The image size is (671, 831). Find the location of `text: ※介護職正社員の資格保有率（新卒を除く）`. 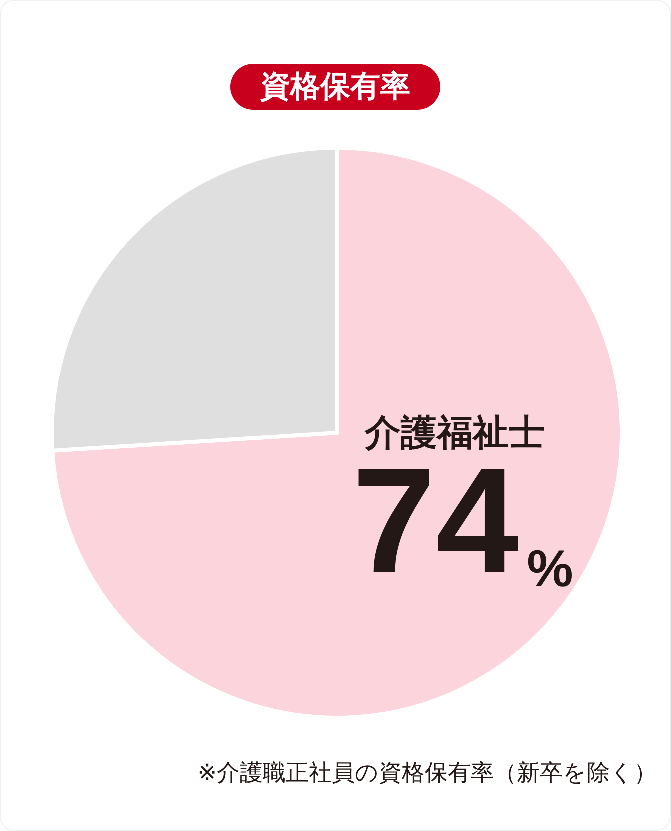

text: ※介護職正社員の資格保有率（新卒を除く） is located at coordinates (428, 773).